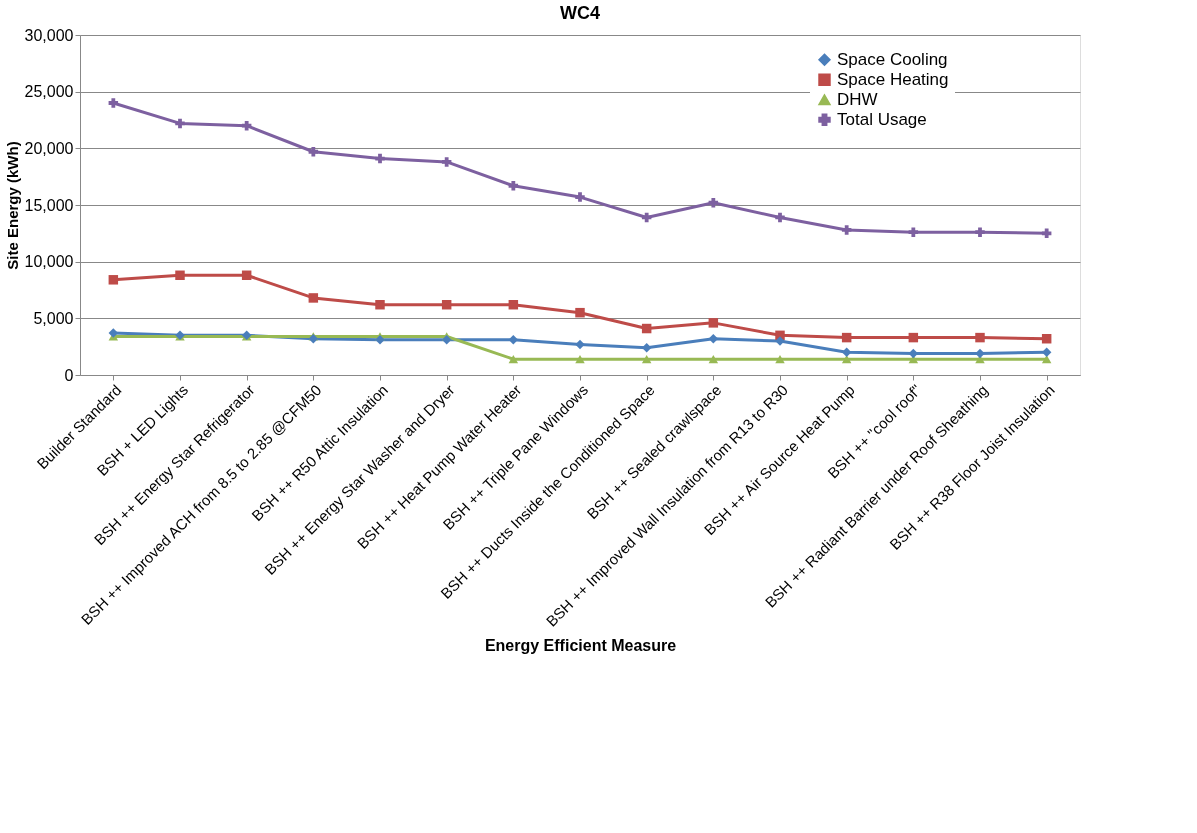 The height and width of the screenshot is (833, 1197). Describe the element at coordinates (580, 13) in the screenshot. I see `chart-title: WC4` at that location.